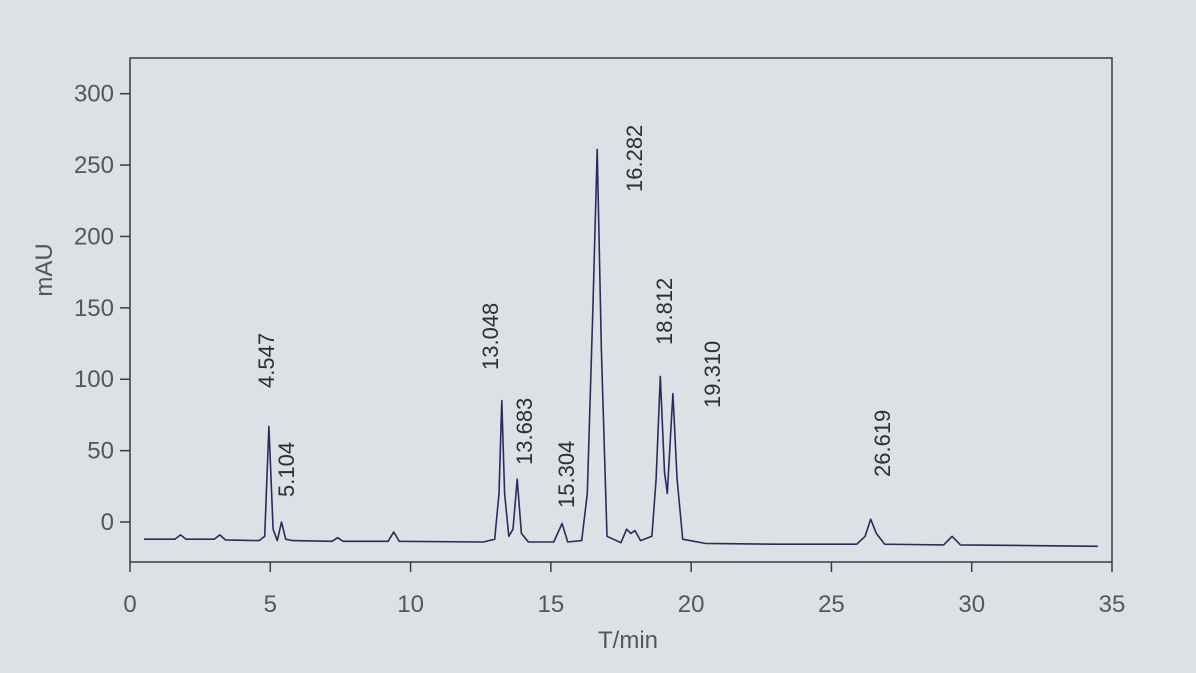  What do you see at coordinates (712, 374) in the screenshot?
I see `peak-label: 19.310` at bounding box center [712, 374].